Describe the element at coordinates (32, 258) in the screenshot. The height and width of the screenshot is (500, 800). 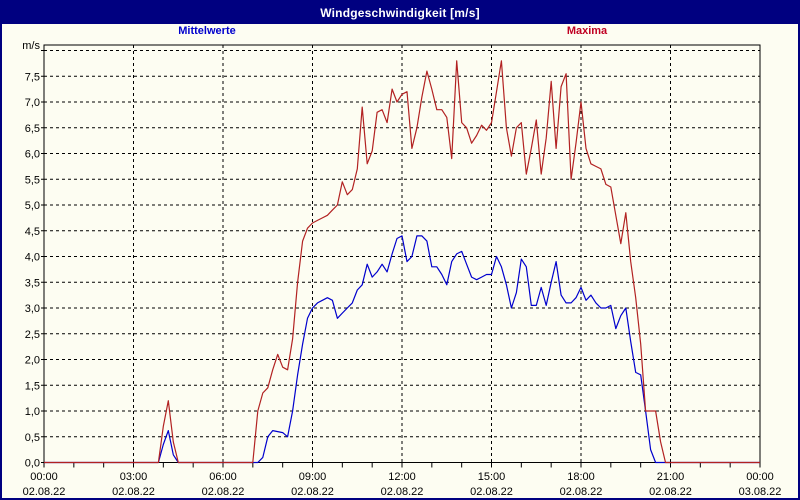
I see `y-tick-label: 4,0` at that location.